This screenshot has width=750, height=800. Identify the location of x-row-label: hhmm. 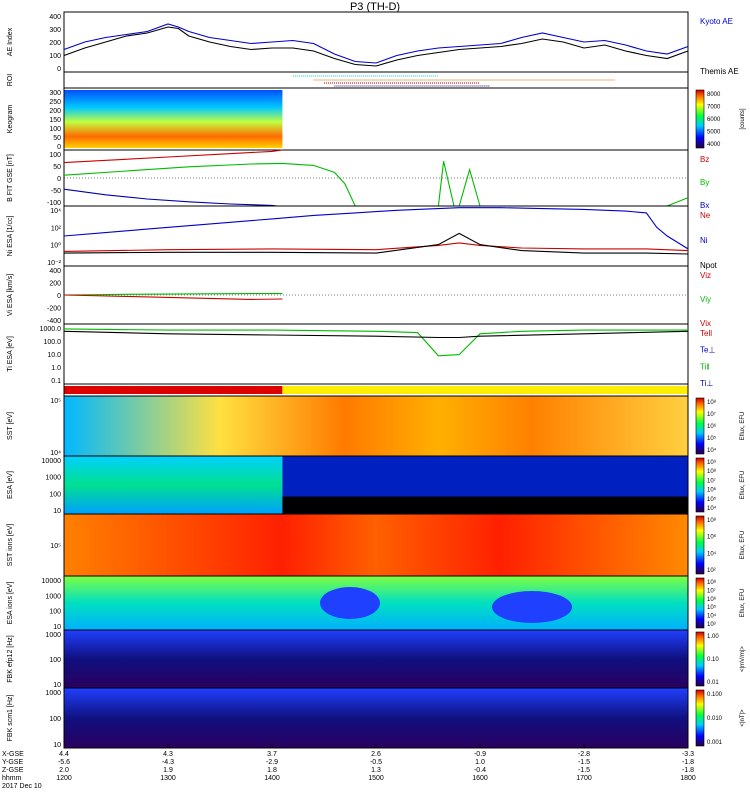
(12, 778).